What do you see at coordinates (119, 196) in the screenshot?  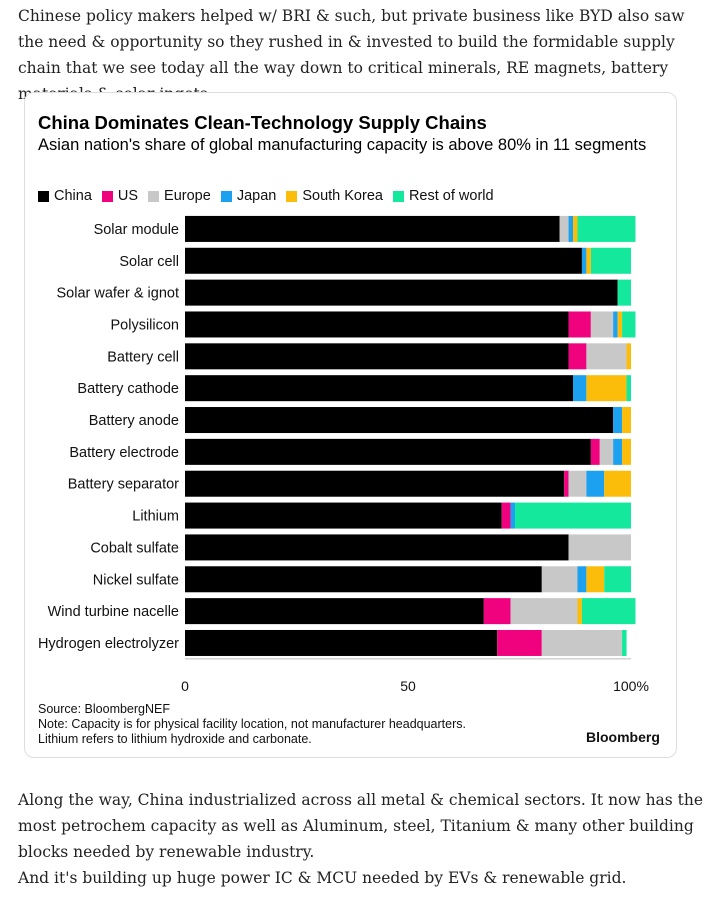 I see `legend-item: US` at bounding box center [119, 196].